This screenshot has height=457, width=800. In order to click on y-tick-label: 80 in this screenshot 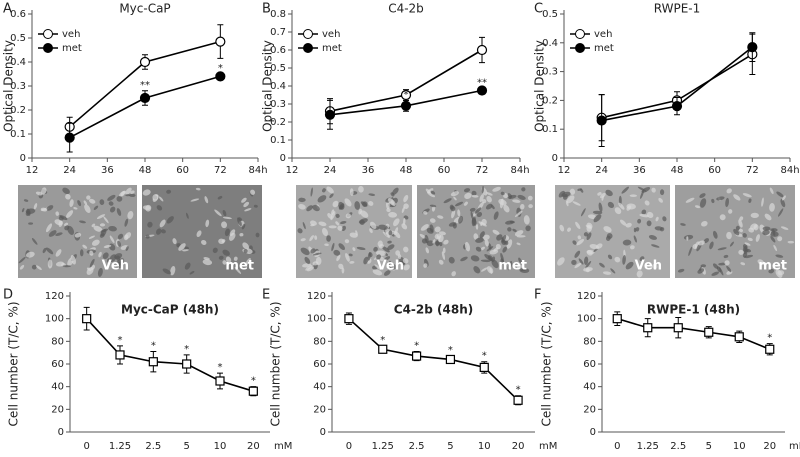, I will do `click(589, 341)`.